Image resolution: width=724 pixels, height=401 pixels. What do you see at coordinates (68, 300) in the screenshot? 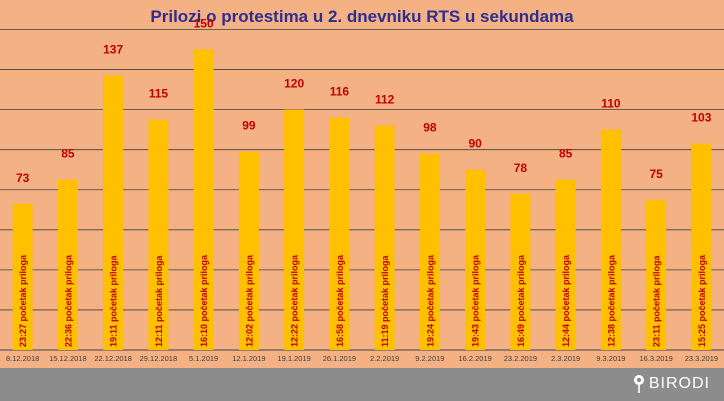
I see `bar-annotation: 22:36 početak priloga` at bounding box center [68, 300].